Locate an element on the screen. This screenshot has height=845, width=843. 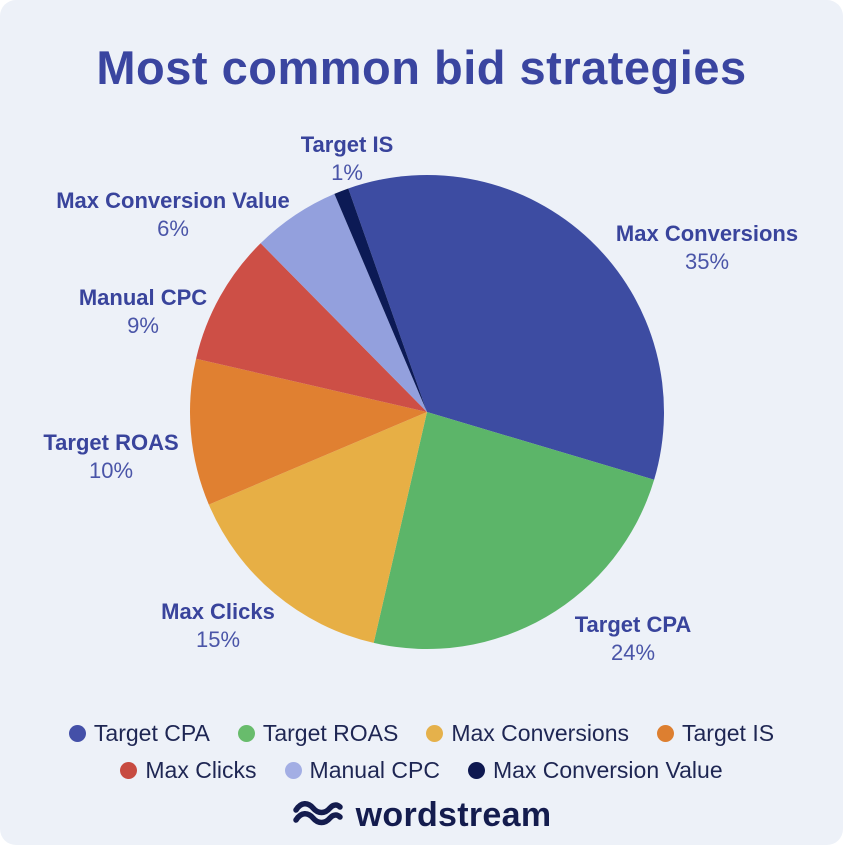
slice-label-name: Manual CPC is located at coordinates (143, 297).